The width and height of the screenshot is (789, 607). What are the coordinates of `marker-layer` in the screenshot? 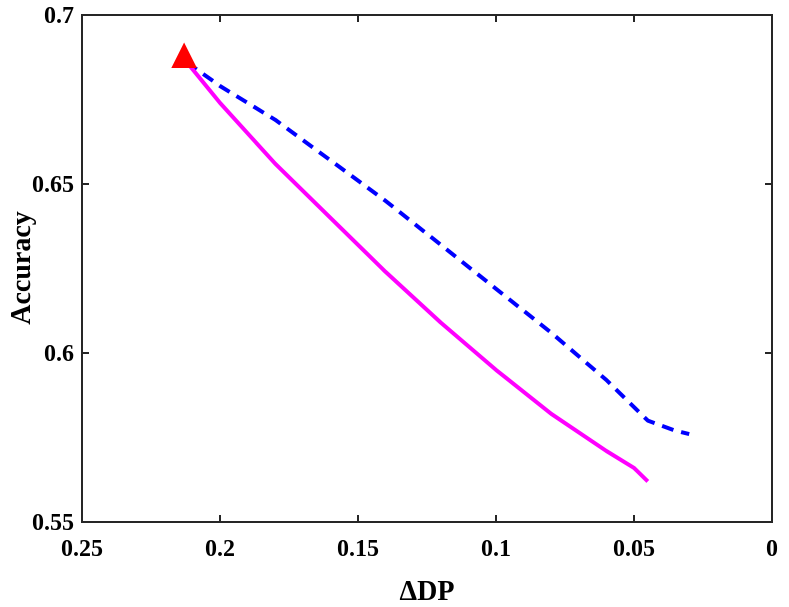 It's located at (184, 55).